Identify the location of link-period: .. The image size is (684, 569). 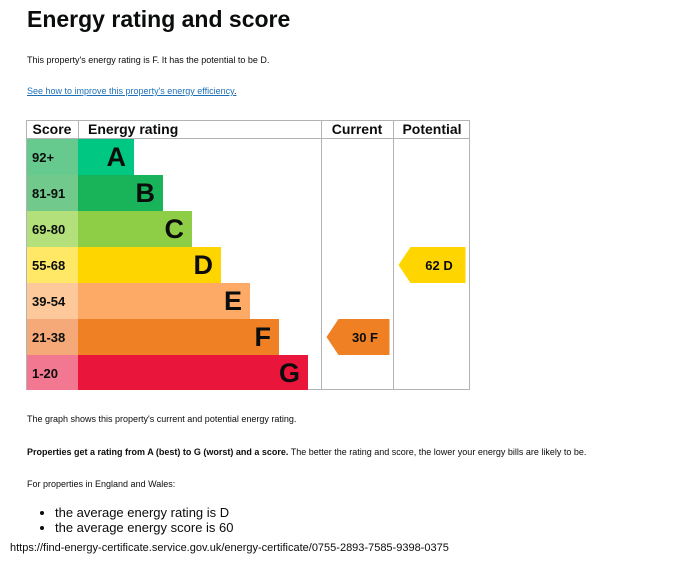
(235, 91).